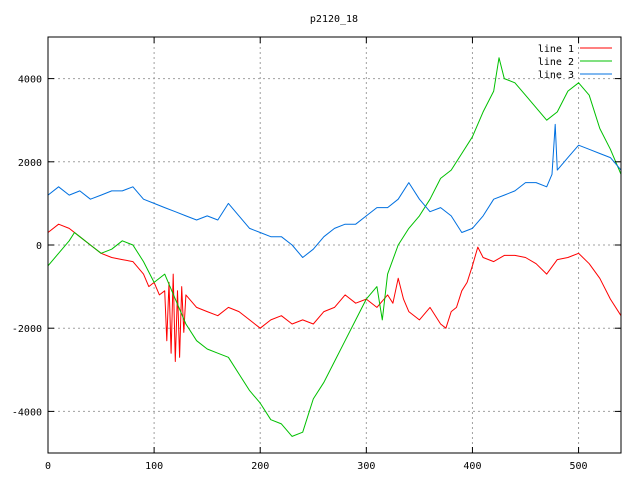  Describe the element at coordinates (575, 62) in the screenshot. I see `legend: line 1 line 2 line 3` at that location.